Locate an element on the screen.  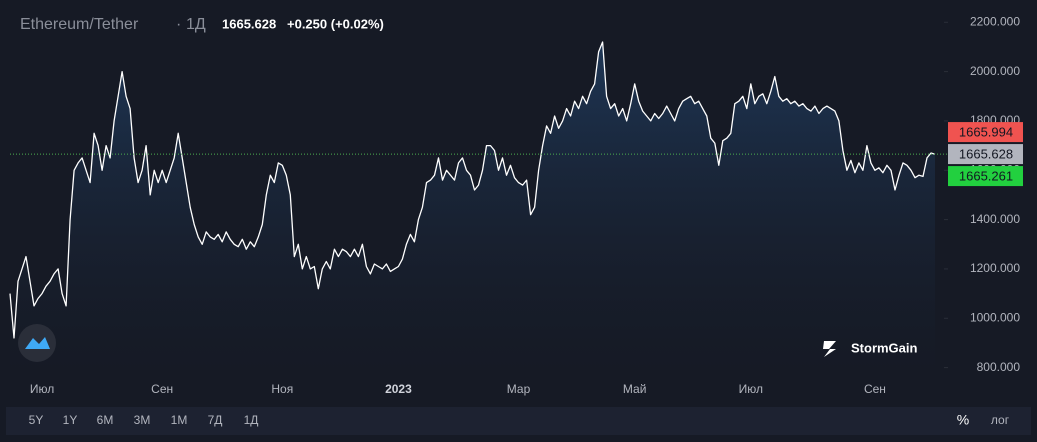
y-tick-label: 2000.000 is located at coordinates (995, 71).